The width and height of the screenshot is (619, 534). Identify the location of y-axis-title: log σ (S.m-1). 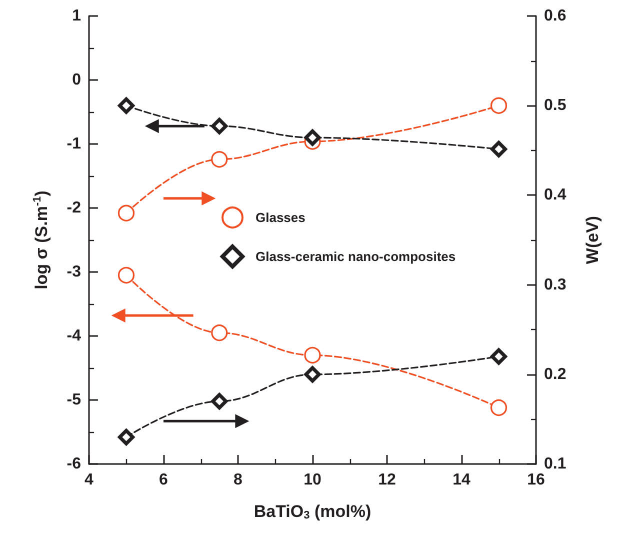
(41, 240).